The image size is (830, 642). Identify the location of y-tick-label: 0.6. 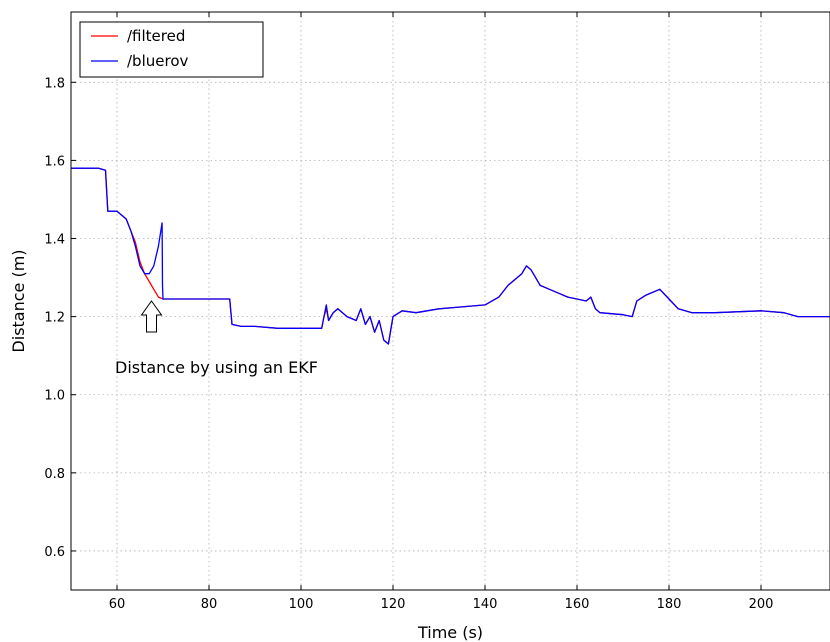
(54, 552).